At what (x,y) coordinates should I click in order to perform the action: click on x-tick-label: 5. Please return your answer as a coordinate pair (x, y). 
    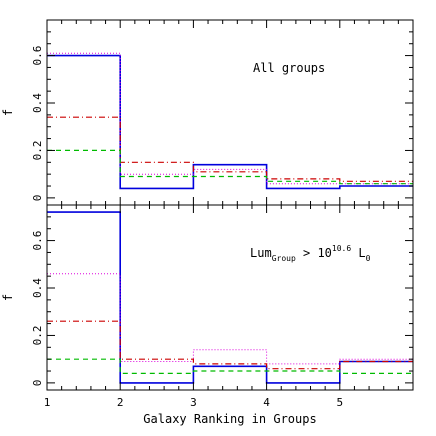
    Looking at the image, I should click on (339, 402).